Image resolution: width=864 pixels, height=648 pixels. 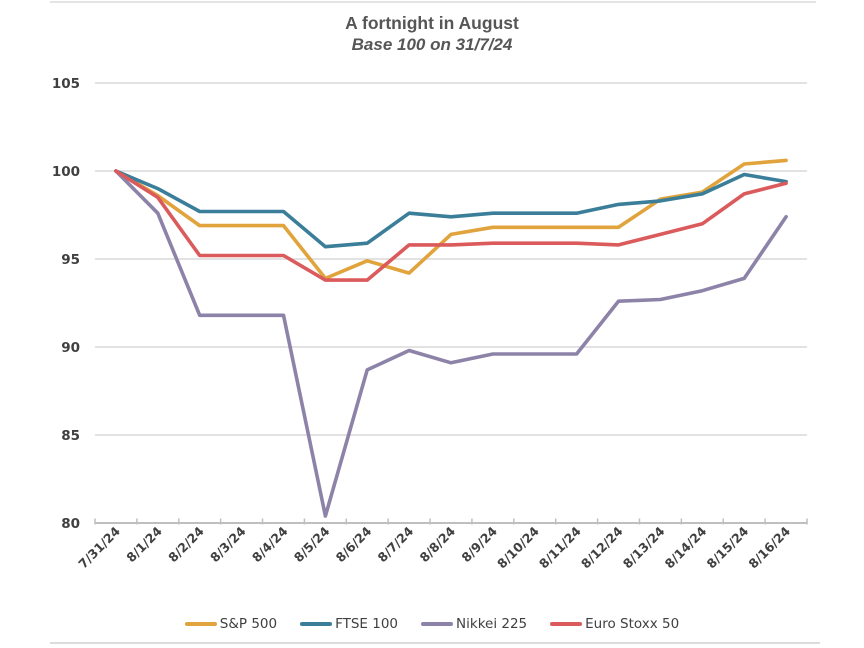 I want to click on x-tick-label: 8/1/24, so click(x=144, y=544).